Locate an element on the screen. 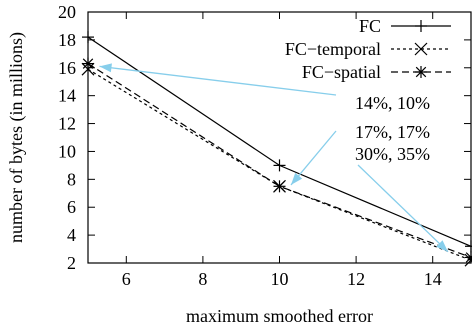  annotations: 14%, 10% 17%, 17%30%, 35% is located at coordinates (392, 128).